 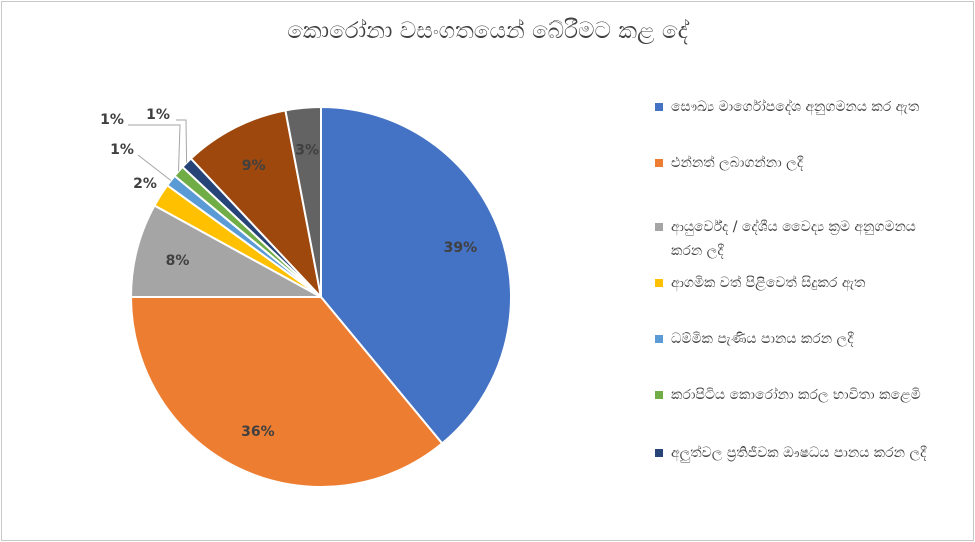 I want to click on legend-item-1: සෞඛ්‍ය මාර්ගෝපදේශ අනුගමනය කර ඇත, so click(x=800, y=107).